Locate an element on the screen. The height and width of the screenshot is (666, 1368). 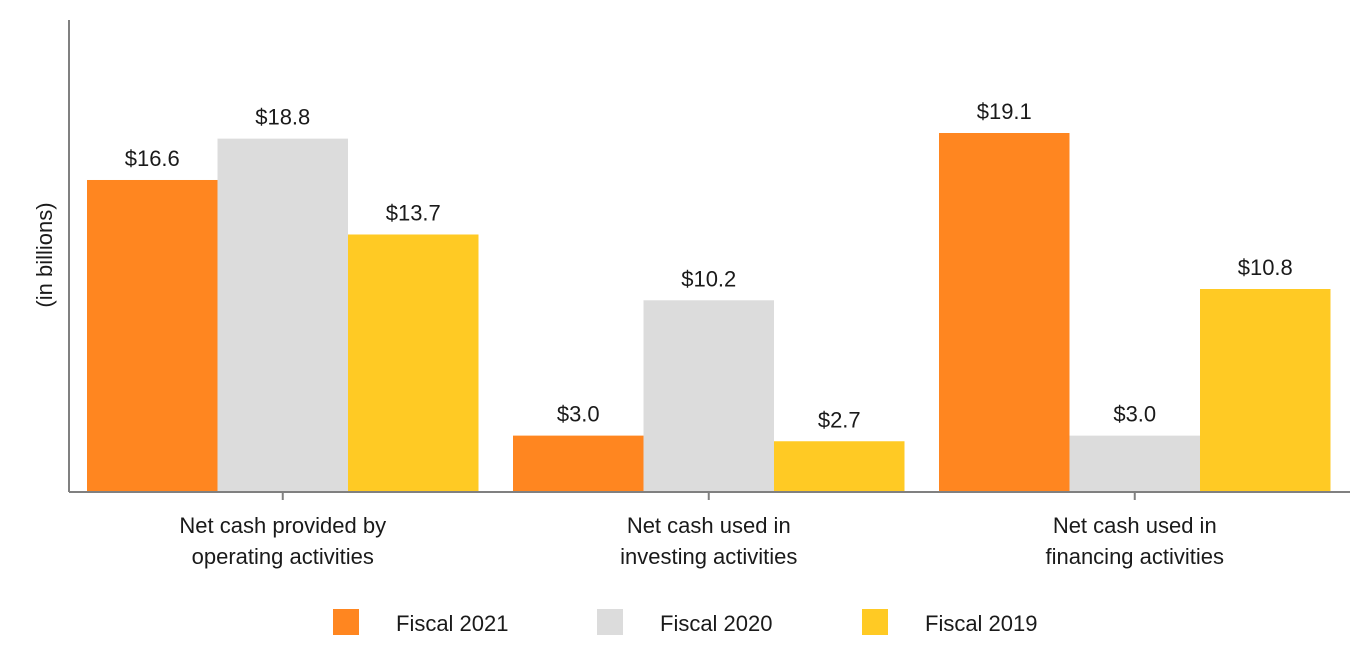
bar-value-label: $10.8 is located at coordinates (1265, 267).